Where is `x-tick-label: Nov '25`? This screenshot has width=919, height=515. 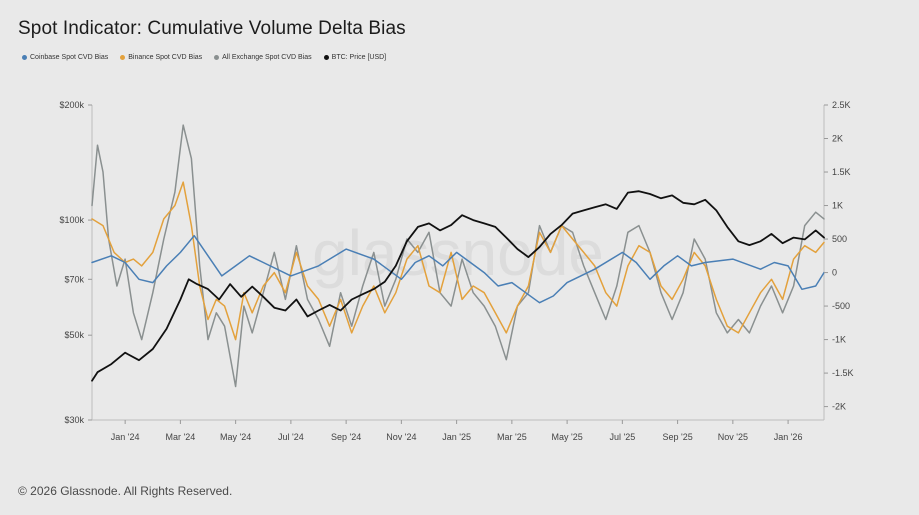
x-tick-label: Nov '25 is located at coordinates (733, 437).